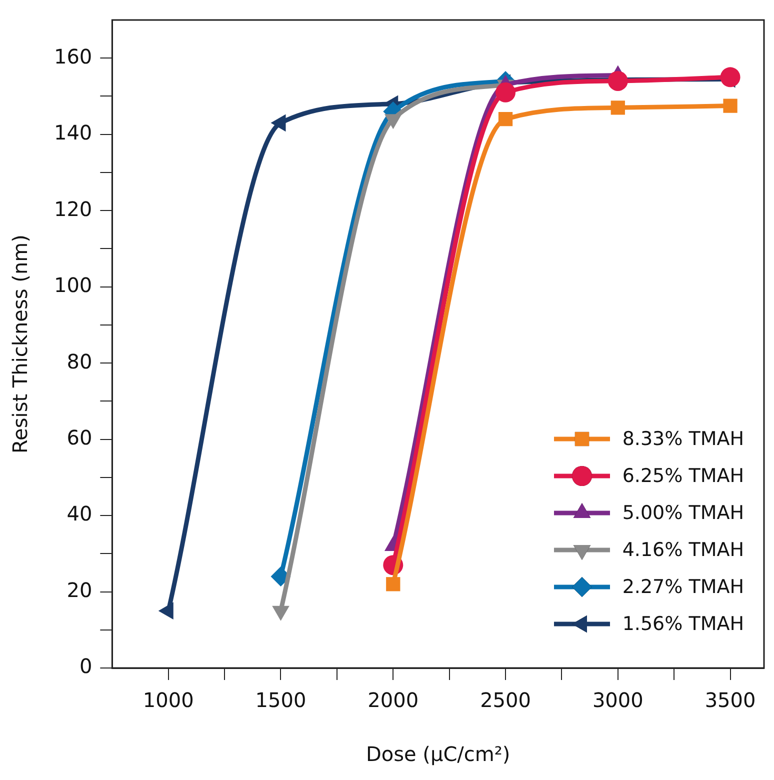 This screenshot has width=774, height=780. I want to click on x-tick-label: 3000, so click(618, 700).